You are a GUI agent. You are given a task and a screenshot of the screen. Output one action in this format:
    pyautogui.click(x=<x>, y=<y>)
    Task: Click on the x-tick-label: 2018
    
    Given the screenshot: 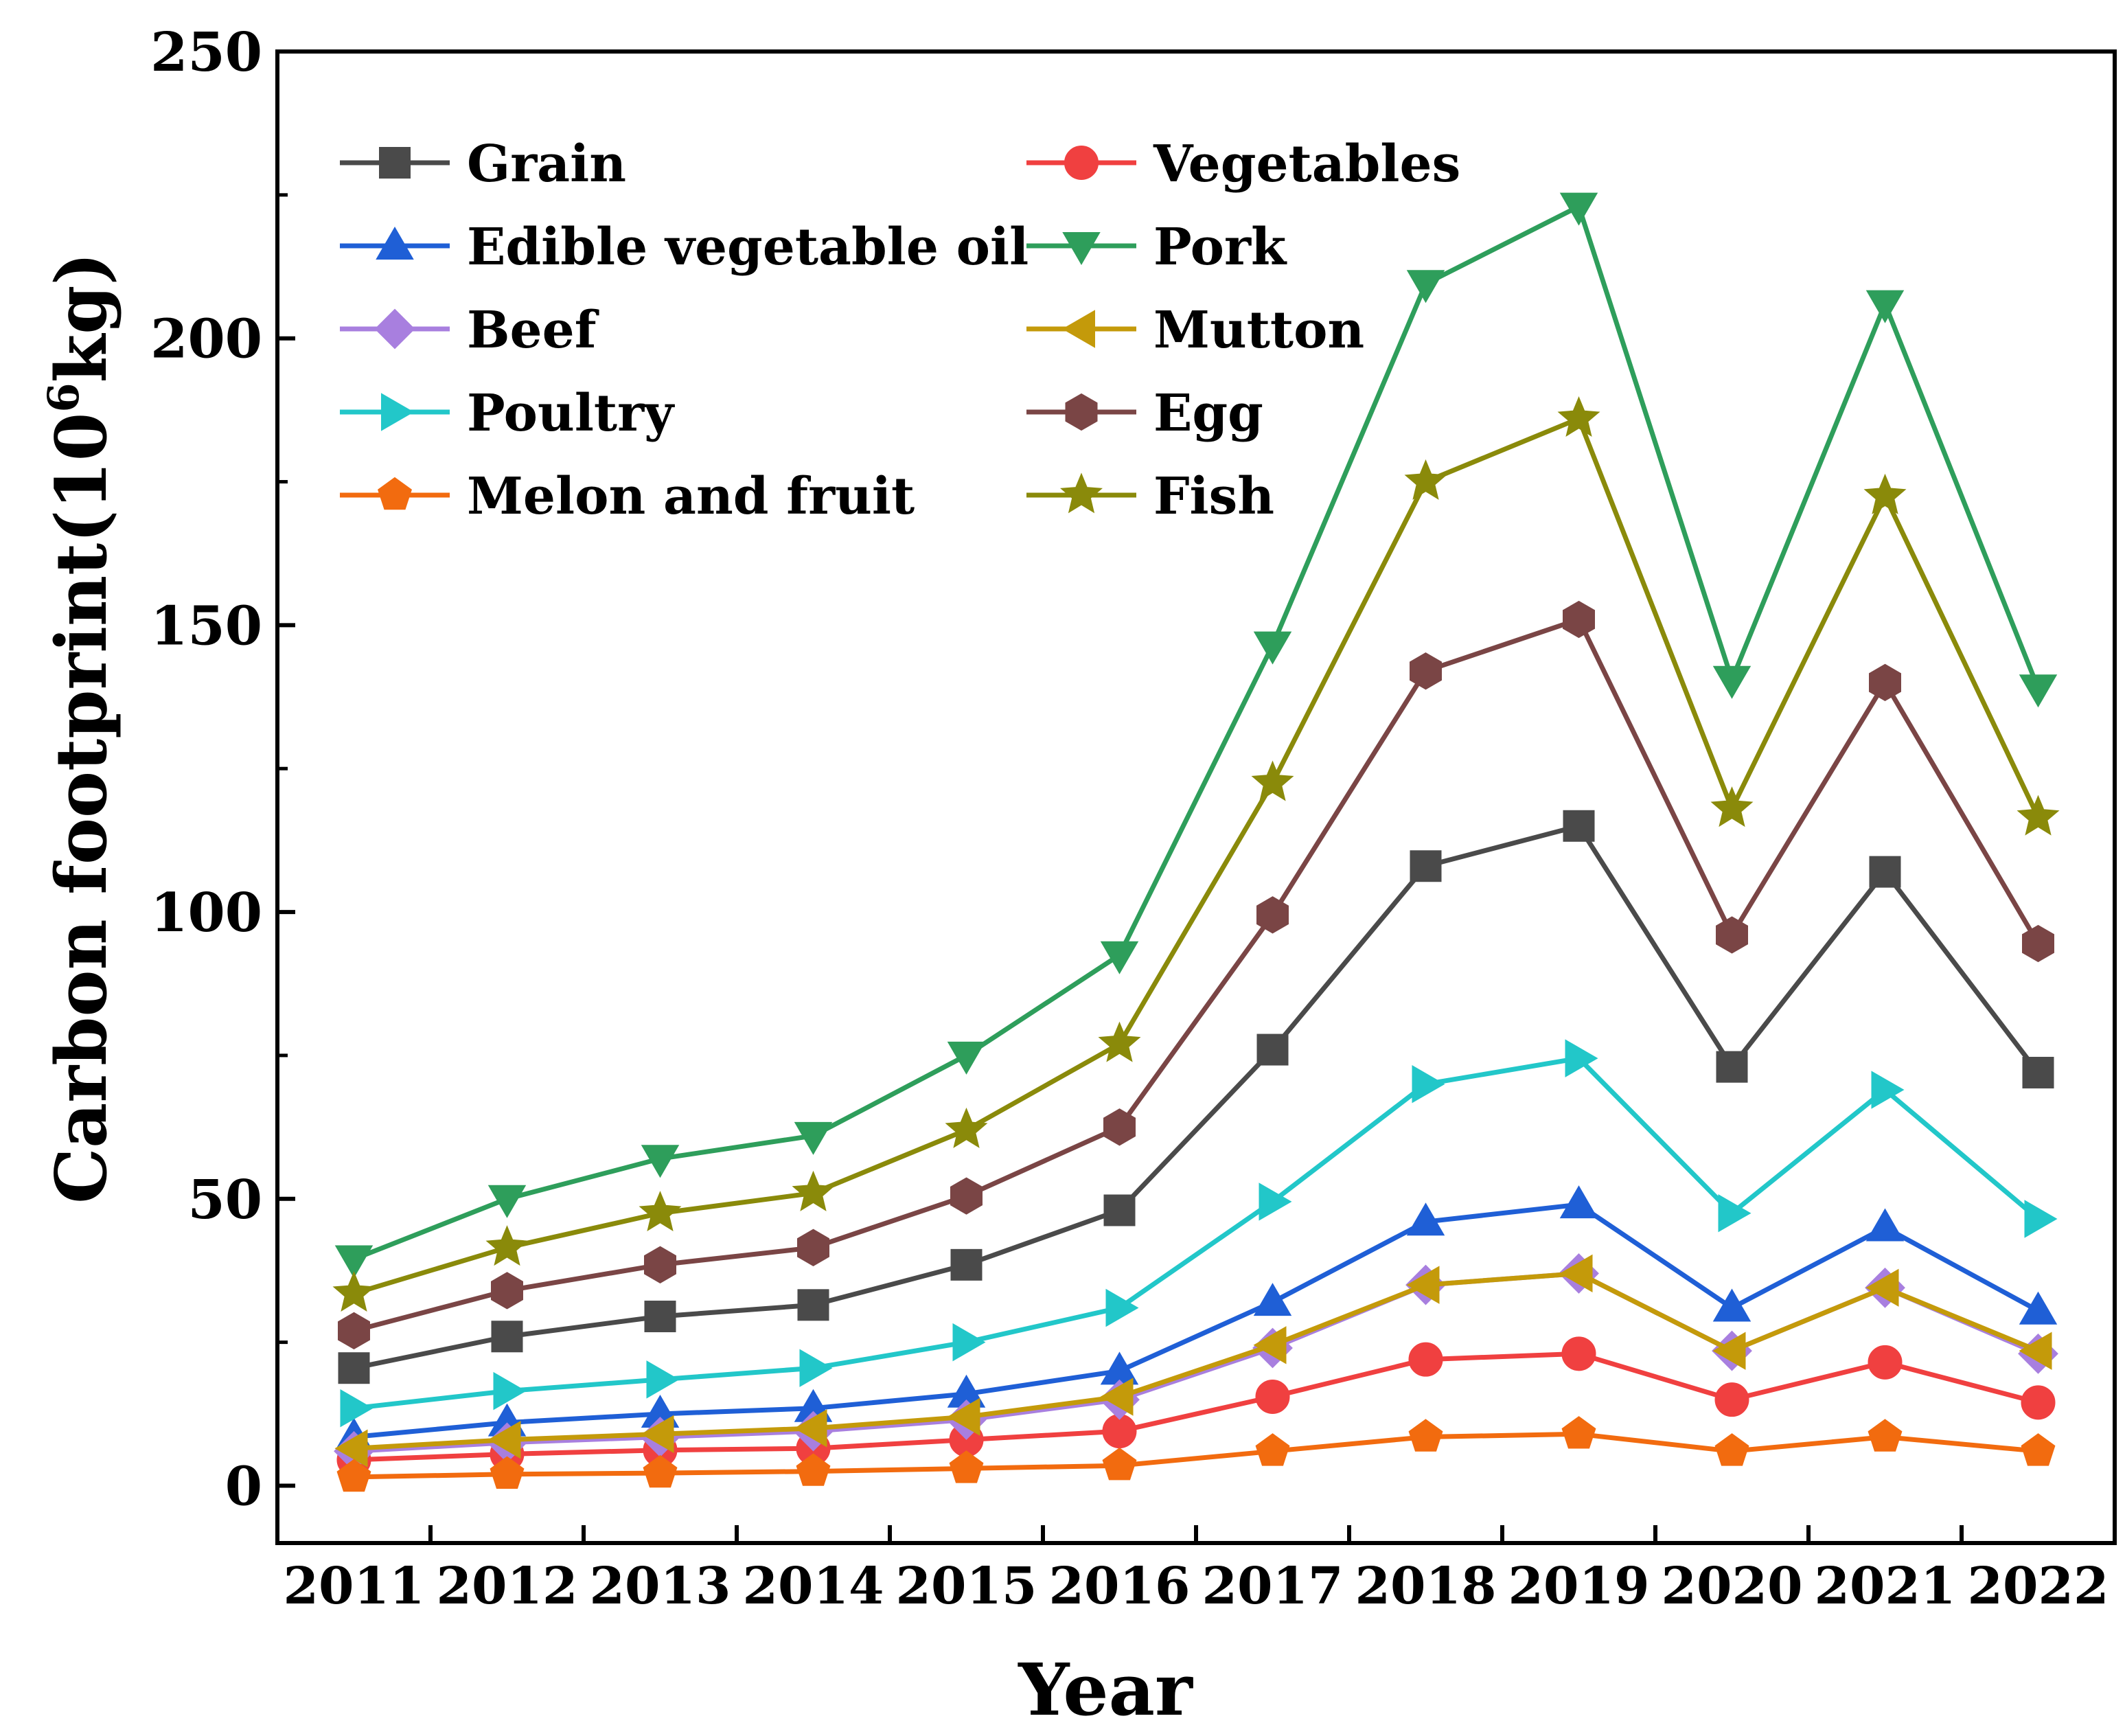 What is the action you would take?
    pyautogui.click(x=1426, y=1586)
    